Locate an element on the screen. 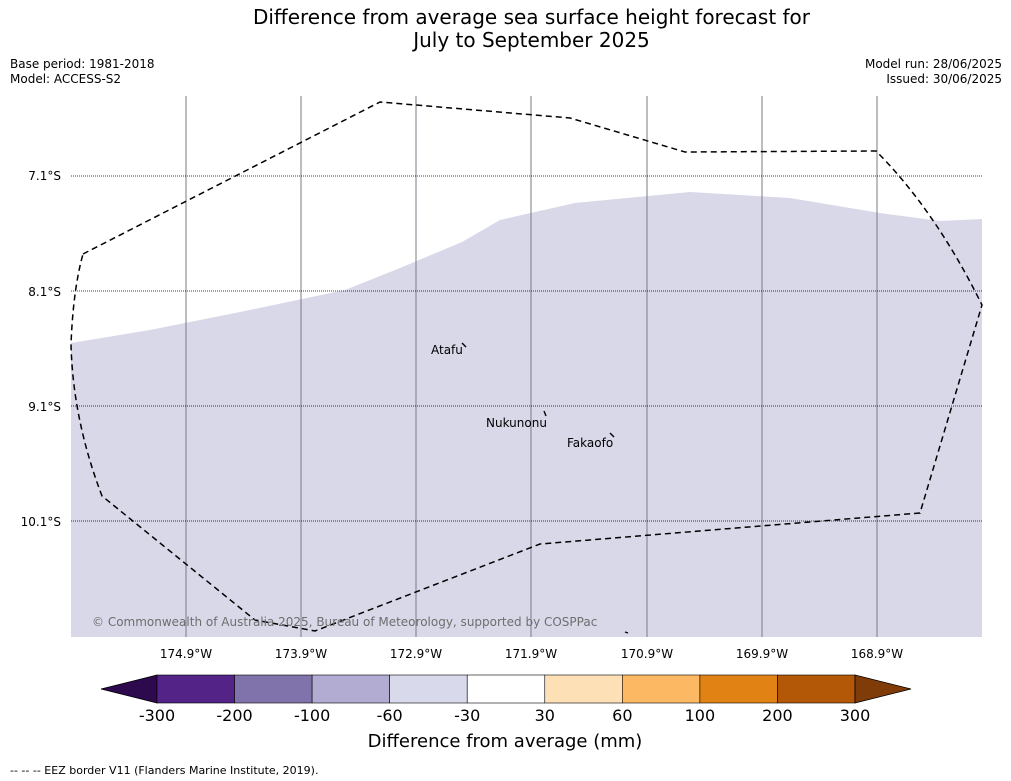  lon-label-171-9: 171.9°W is located at coordinates (531, 654).